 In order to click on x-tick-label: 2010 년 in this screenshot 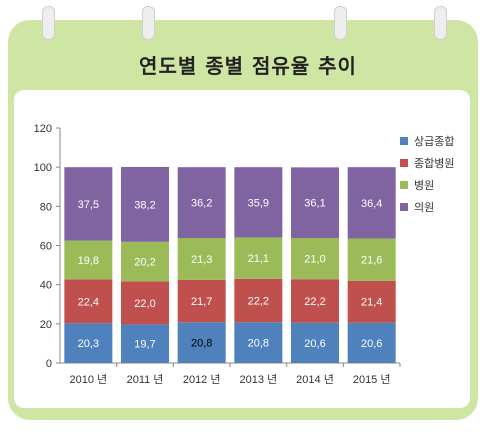, I will do `click(89, 379)`.